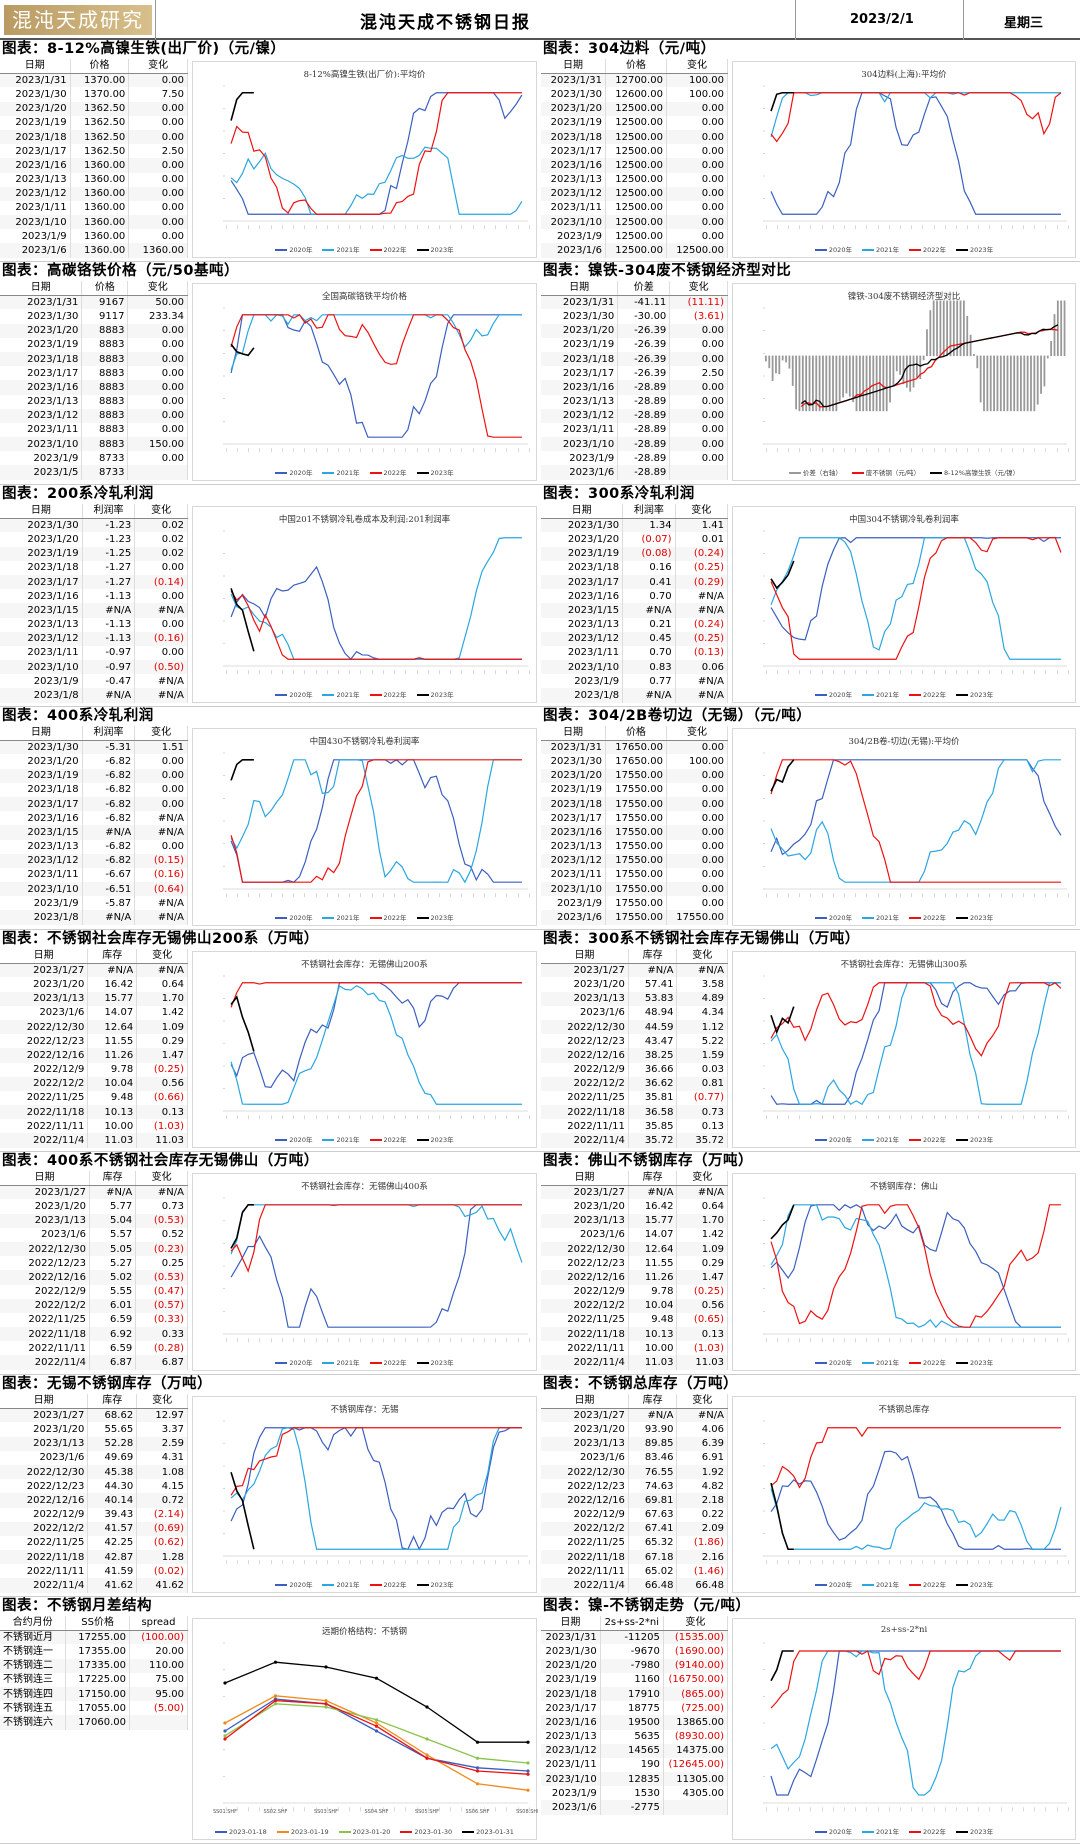 Image resolution: width=1080 pixels, height=1844 pixels. Describe the element at coordinates (94, 1623) in the screenshot. I see `table-header-row: 合约月份 SS价格 spread` at that location.